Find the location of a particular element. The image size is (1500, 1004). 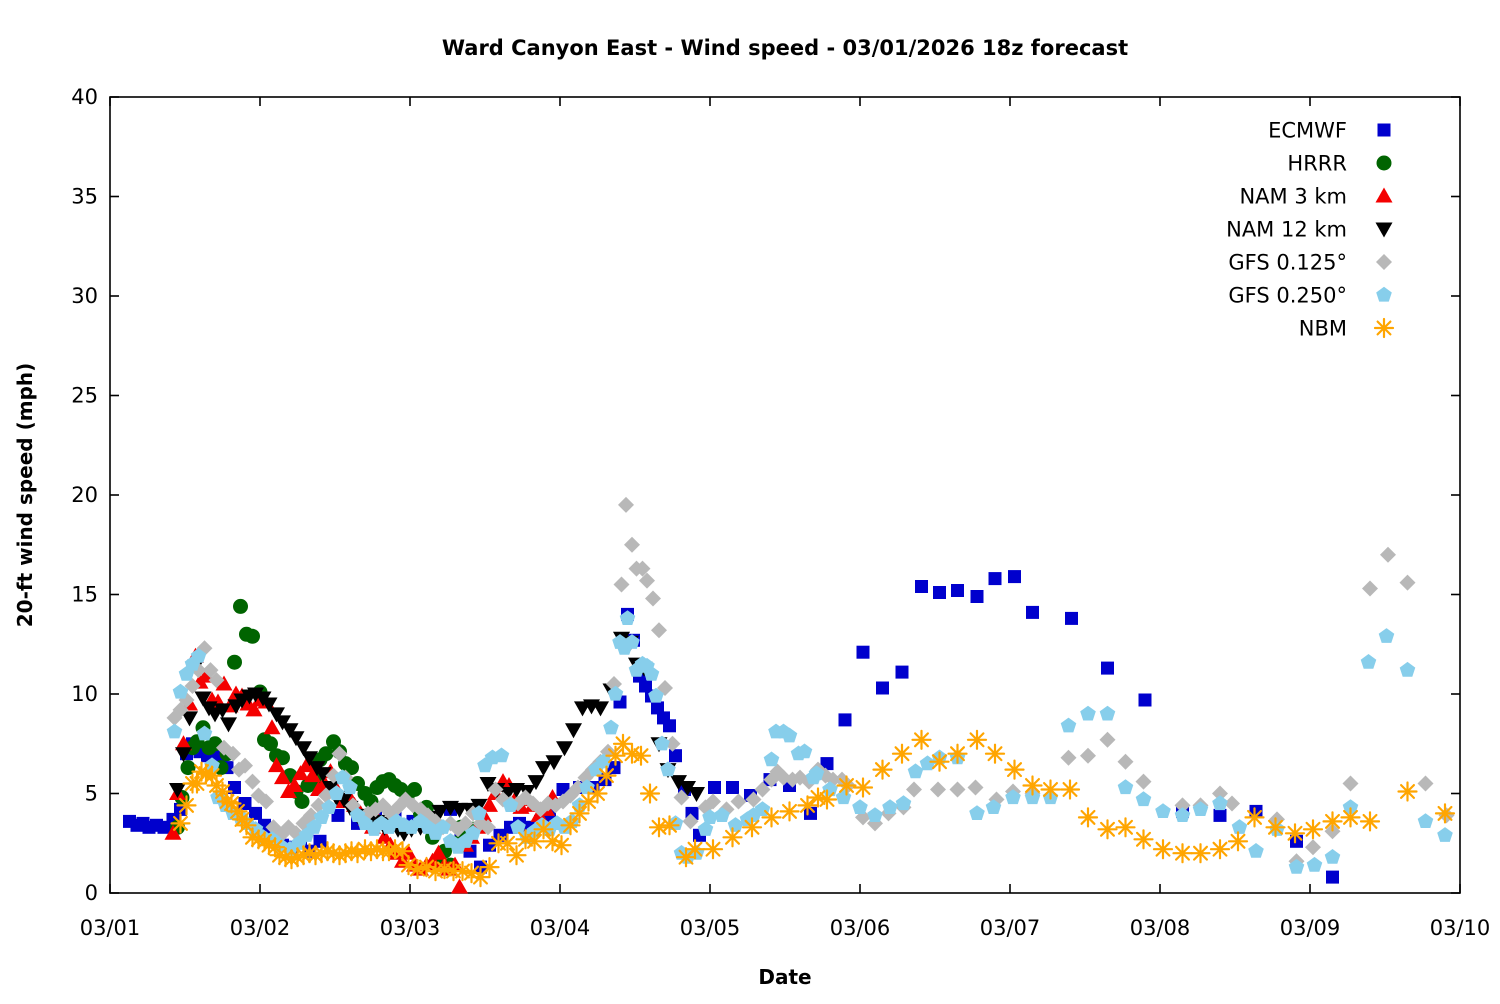

legend-item-nam-12-km: NAM 12 km is located at coordinates (1309, 230).